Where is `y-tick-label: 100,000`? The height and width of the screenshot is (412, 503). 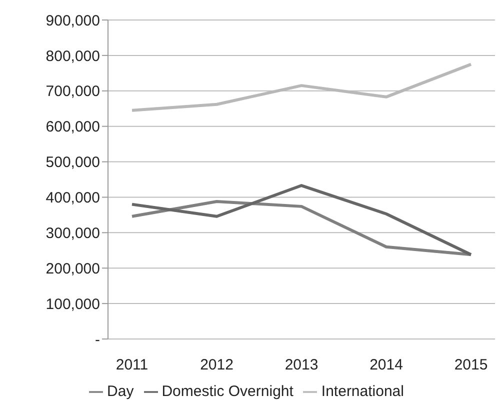 y-tick-label: 100,000 is located at coordinates (73, 304).